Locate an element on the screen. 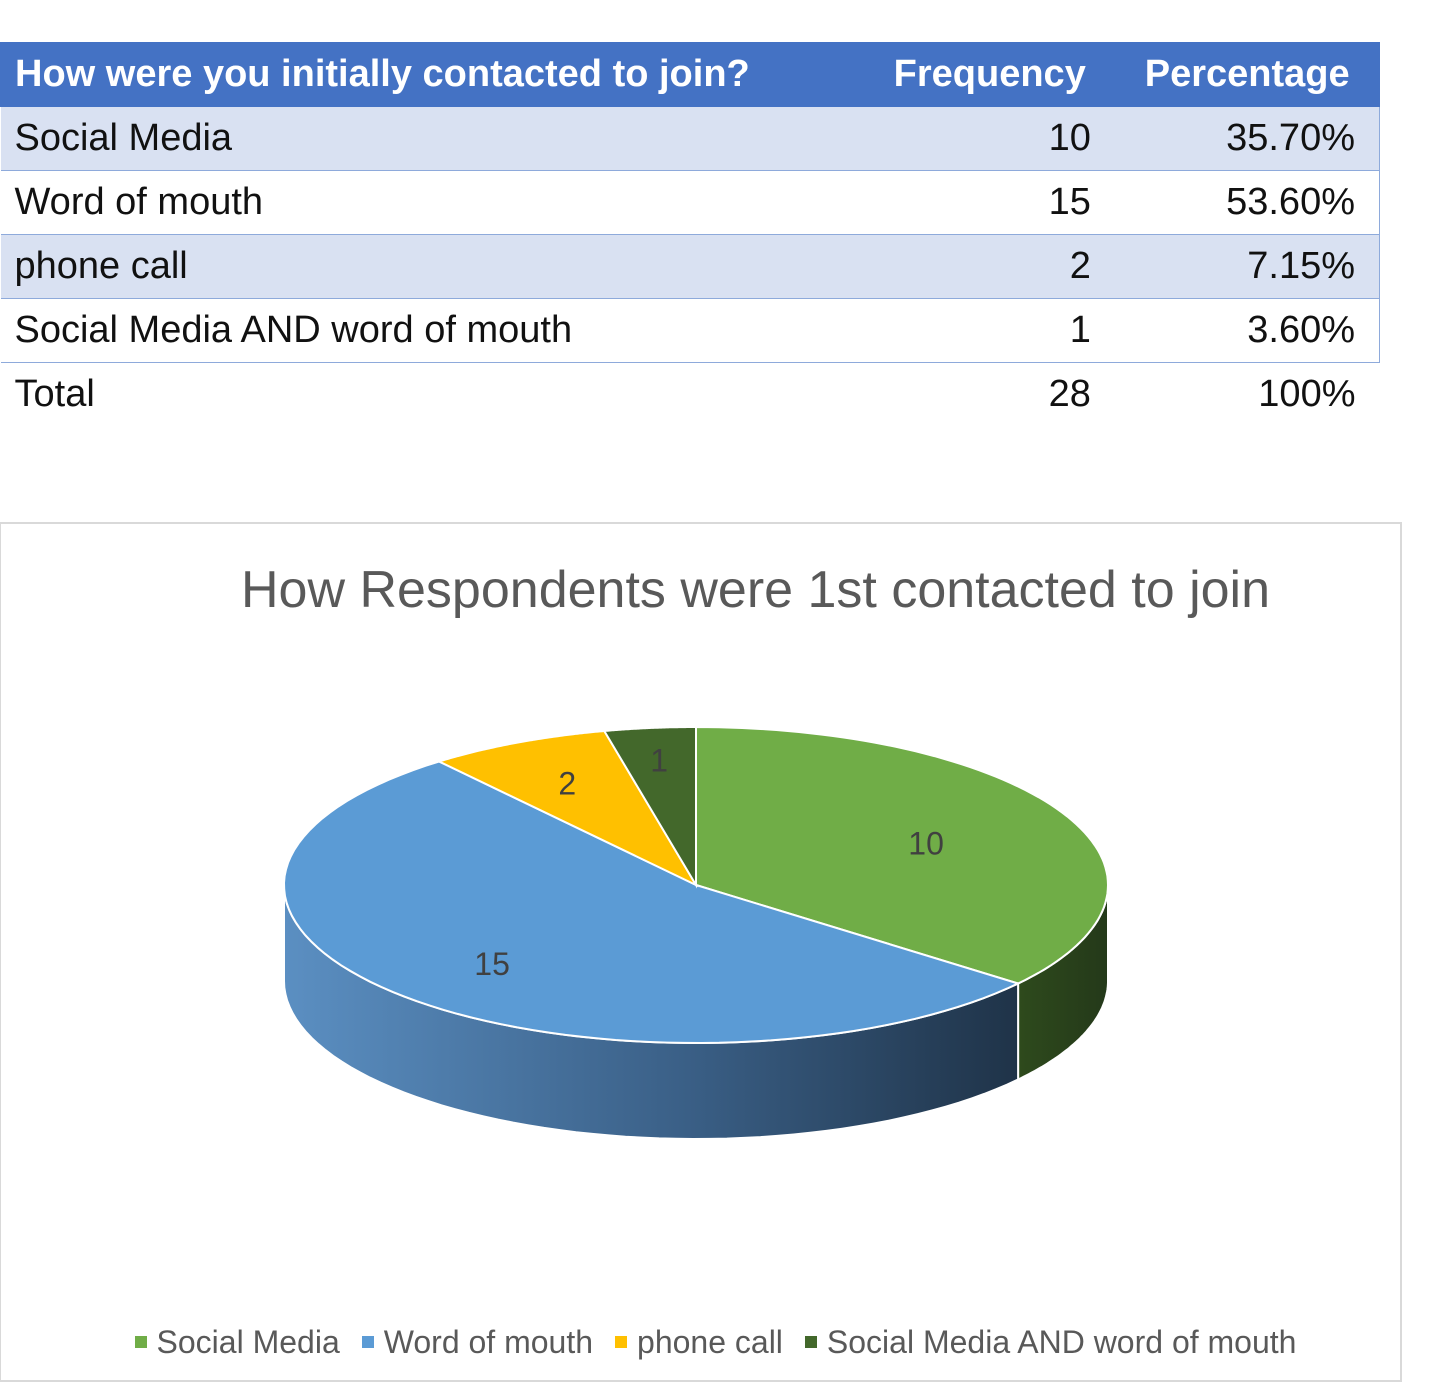 The width and height of the screenshot is (1431, 1382). data-label-word-of-mouth: 15 is located at coordinates (492, 964).